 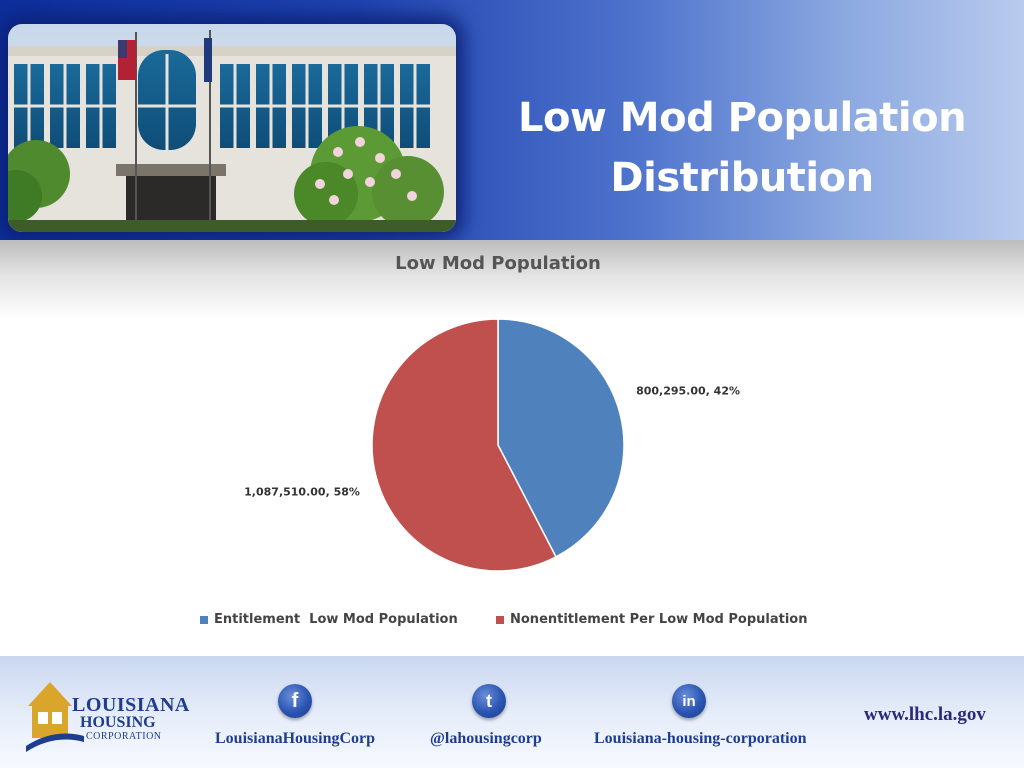 What do you see at coordinates (742, 118) in the screenshot?
I see `slide-title-line1: Low Mod Population` at bounding box center [742, 118].